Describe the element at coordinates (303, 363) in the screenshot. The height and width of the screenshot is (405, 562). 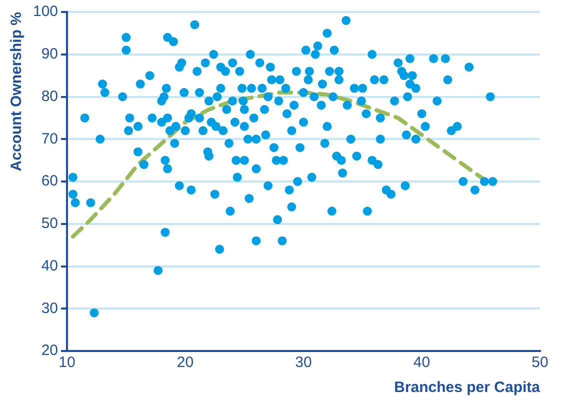
I see `x-tick-label: 30` at that location.